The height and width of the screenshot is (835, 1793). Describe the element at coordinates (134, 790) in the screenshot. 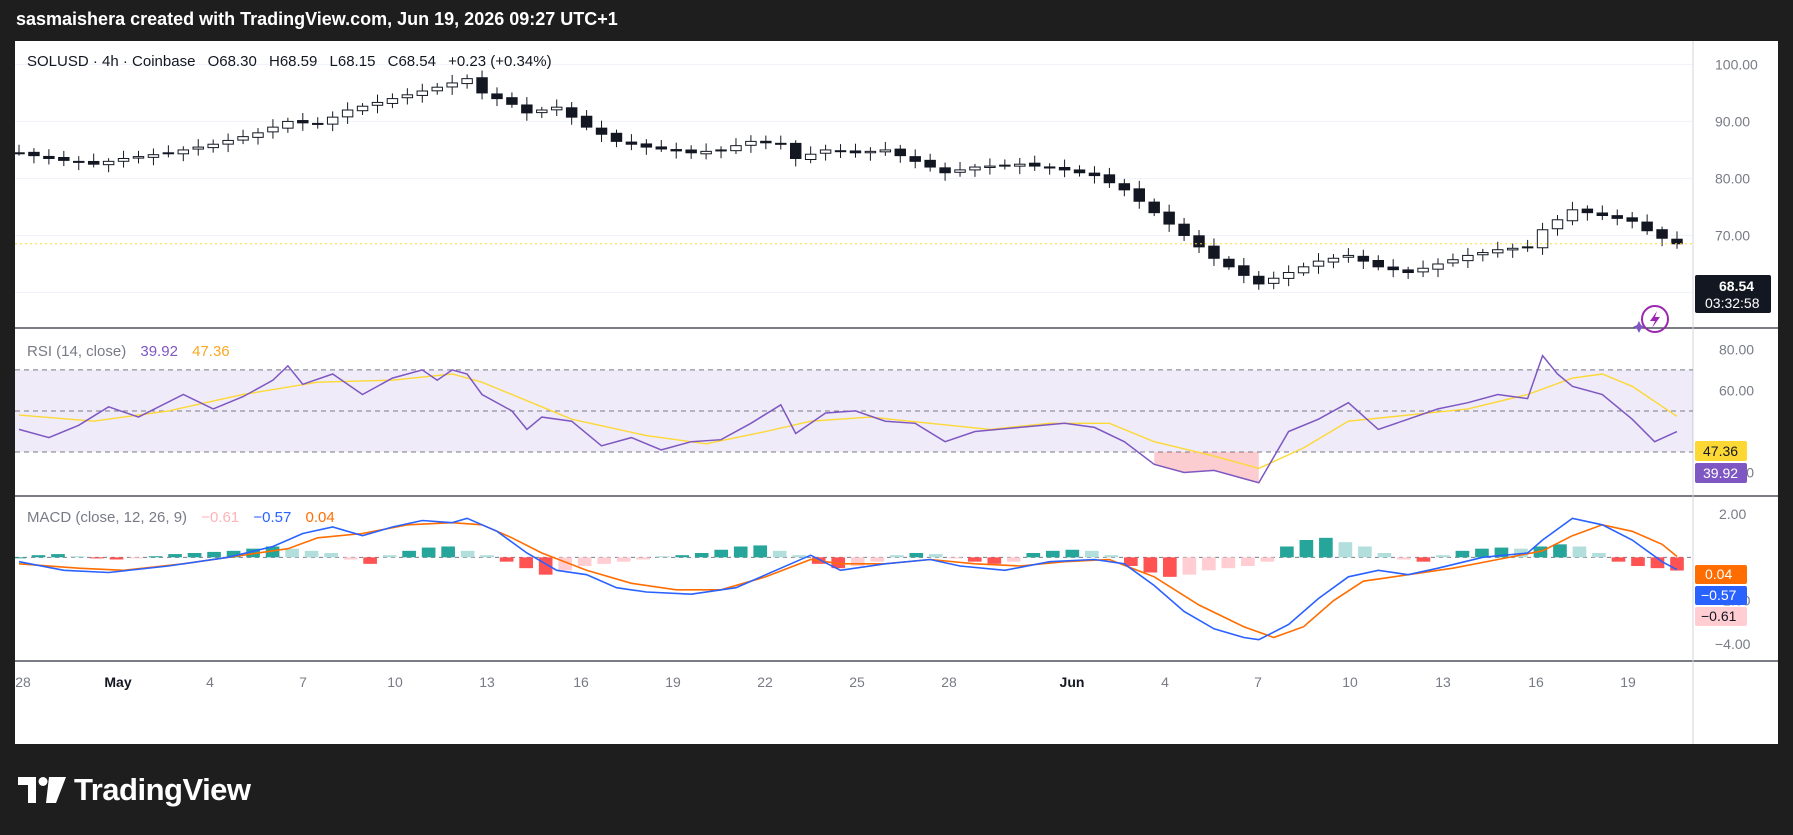

I see `tradingview-logo: TradingView` at that location.